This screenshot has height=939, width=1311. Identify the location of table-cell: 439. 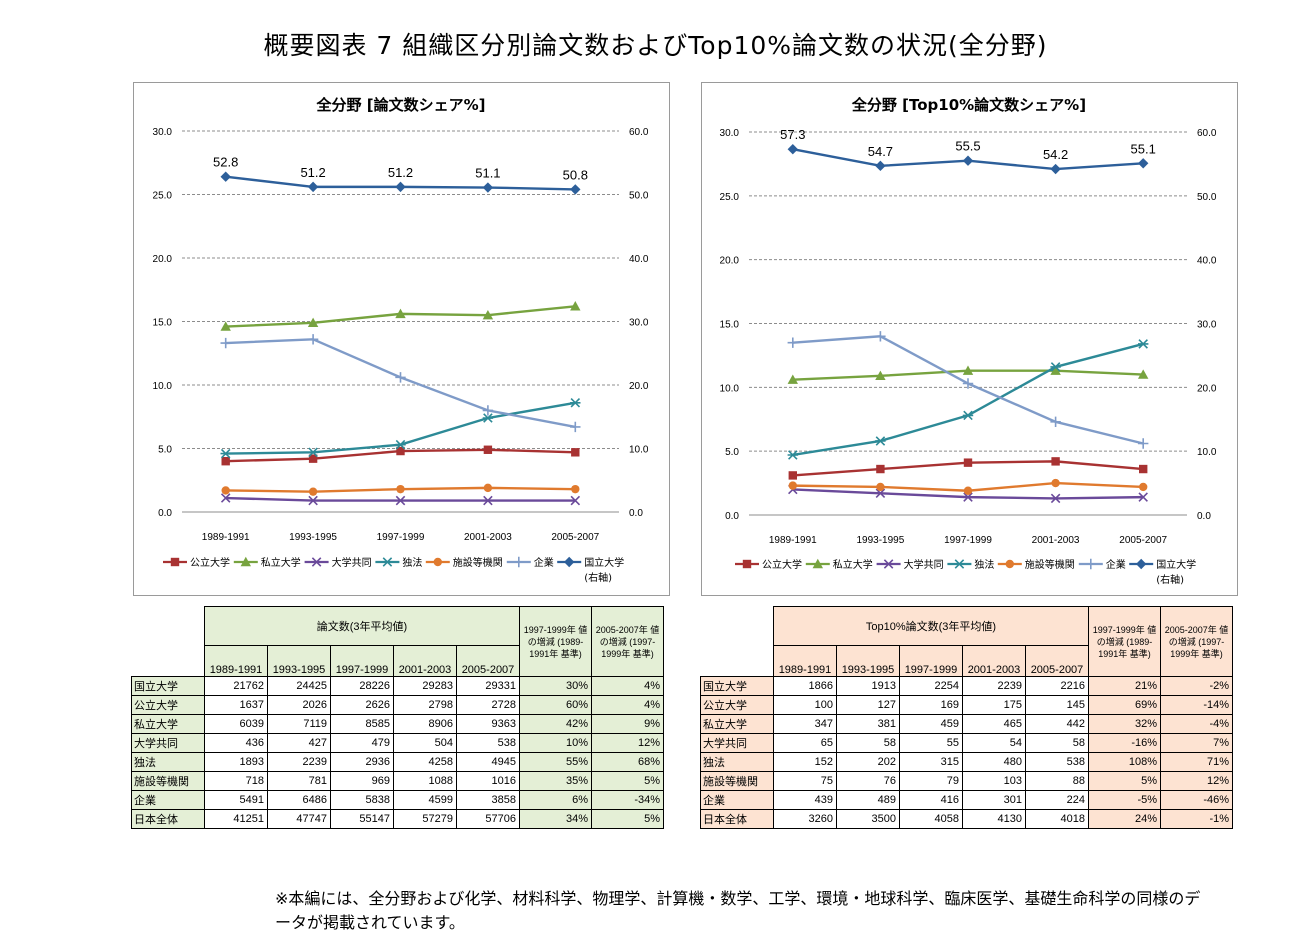
(805, 800).